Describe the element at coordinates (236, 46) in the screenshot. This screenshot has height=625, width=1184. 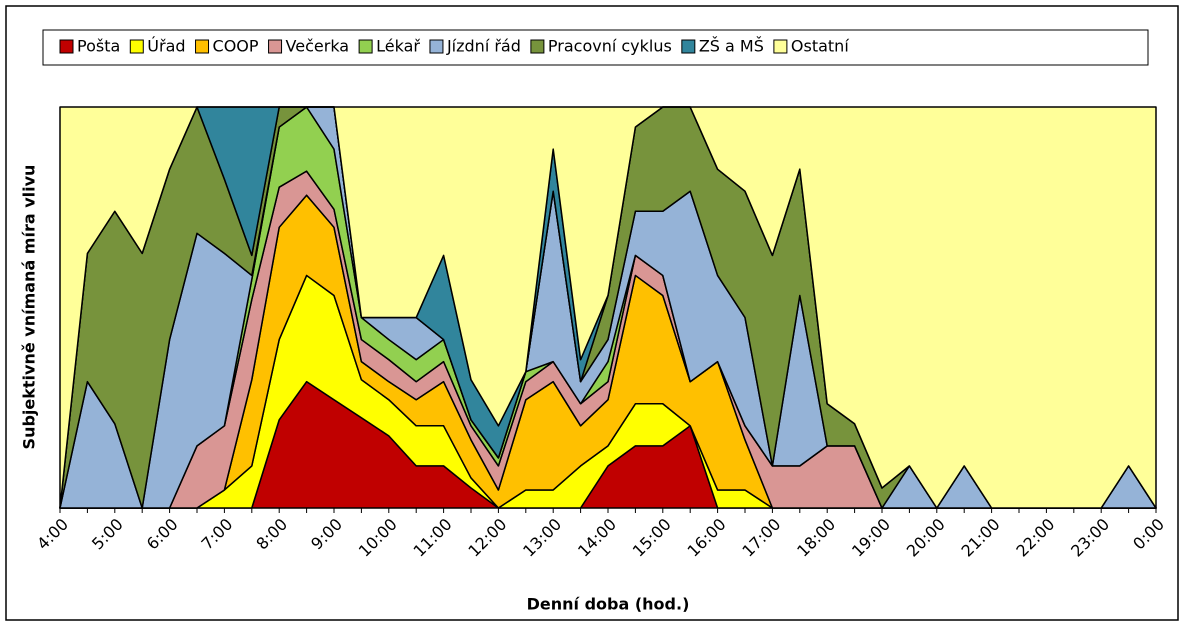
I see `legend-label: COOP` at that location.